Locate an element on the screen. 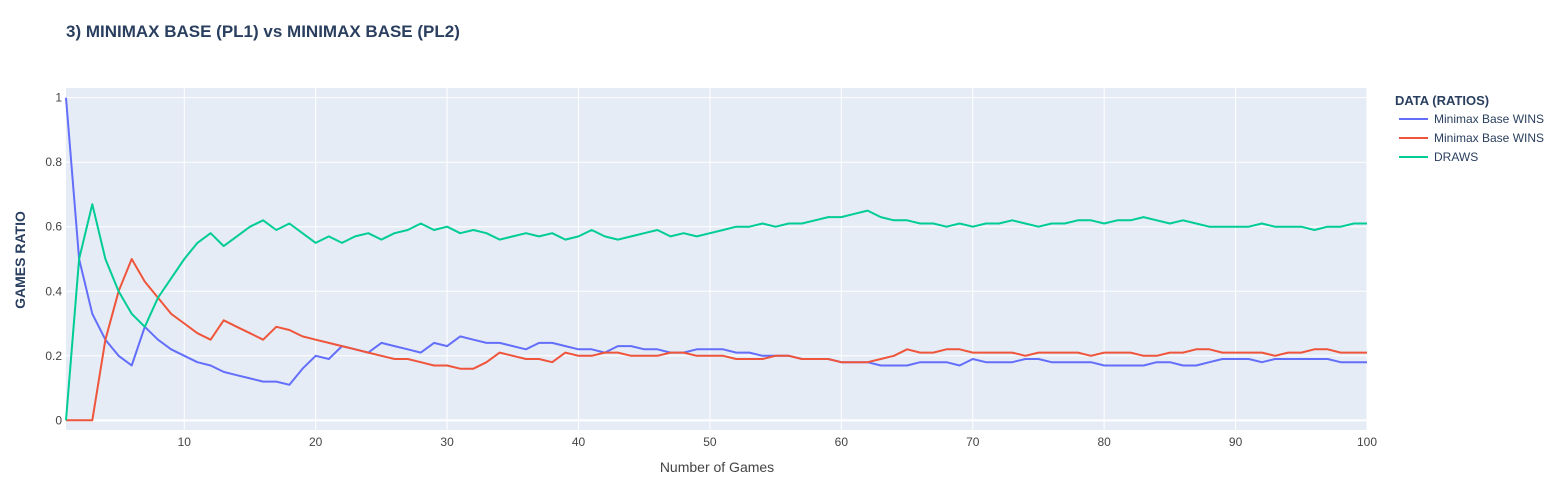 This screenshot has height=488, width=1560. y-axis-title: GAMES RATIO is located at coordinates (20, 260).